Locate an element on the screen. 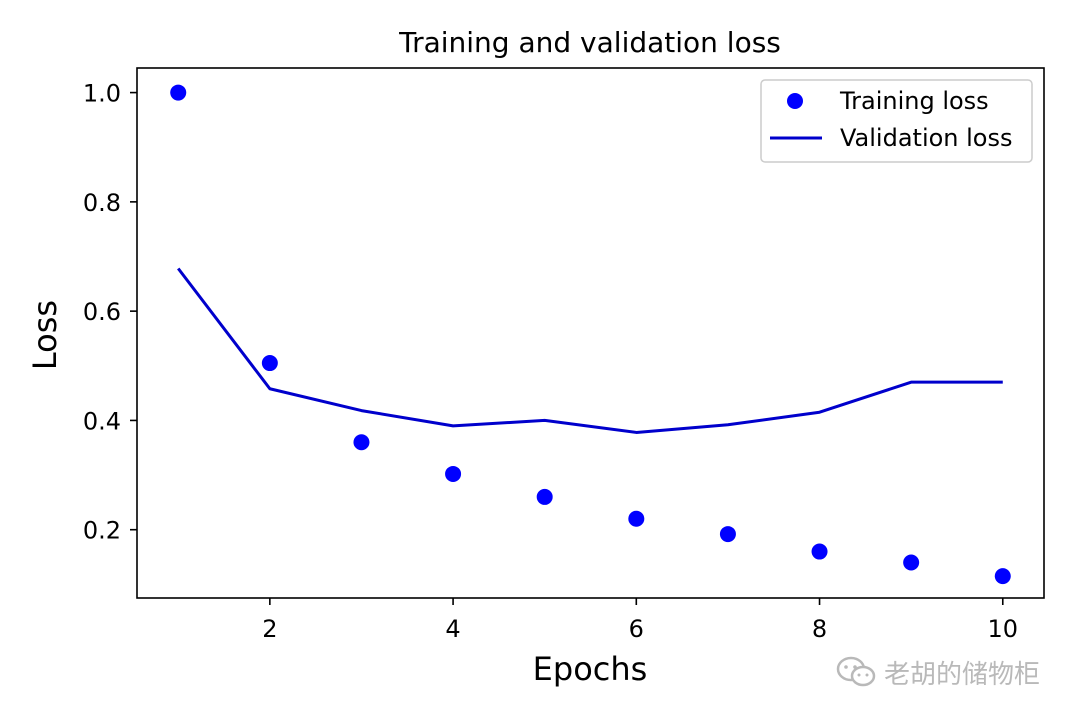 The width and height of the screenshot is (1080, 720). y-tick-label: 1.0 is located at coordinates (102, 94).